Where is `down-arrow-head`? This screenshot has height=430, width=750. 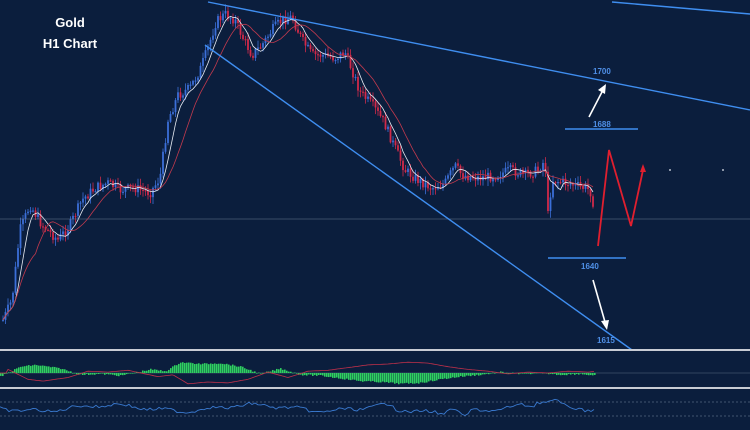
down-arrow-head is located at coordinates (605, 325).